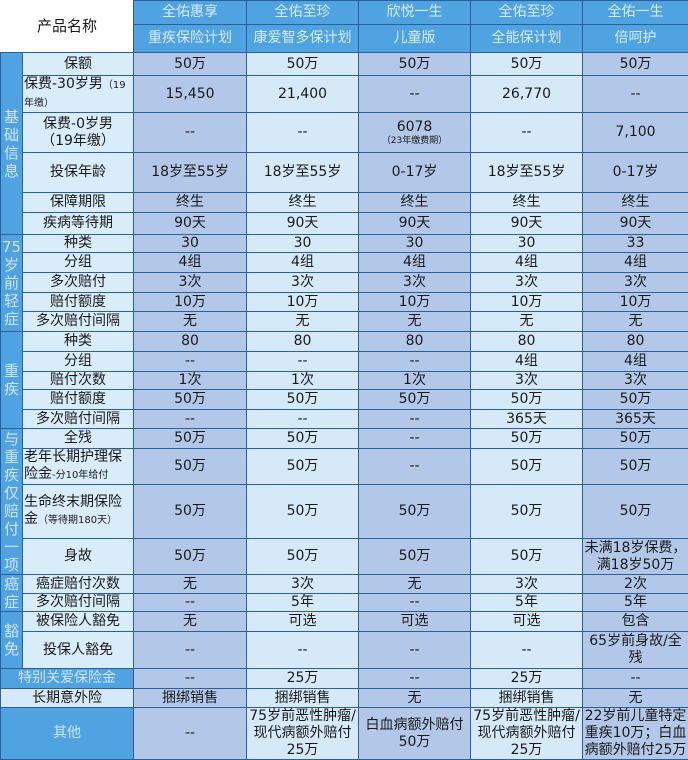 This screenshot has height=760, width=688. I want to click on section-label: 与重疾仅赔付一项, so click(12, 502).